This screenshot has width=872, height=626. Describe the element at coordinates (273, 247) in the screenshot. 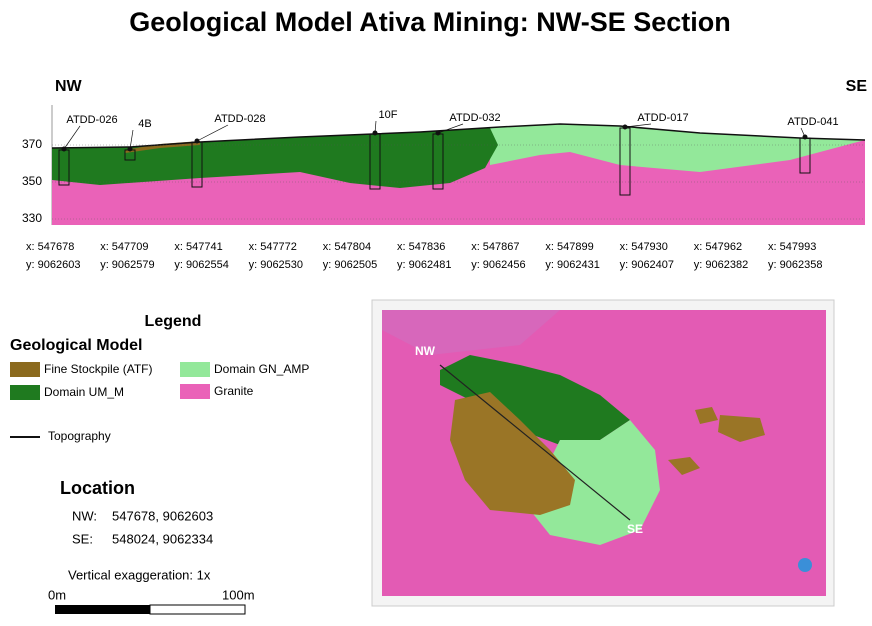

I see `coord-x: x: 547772` at that location.